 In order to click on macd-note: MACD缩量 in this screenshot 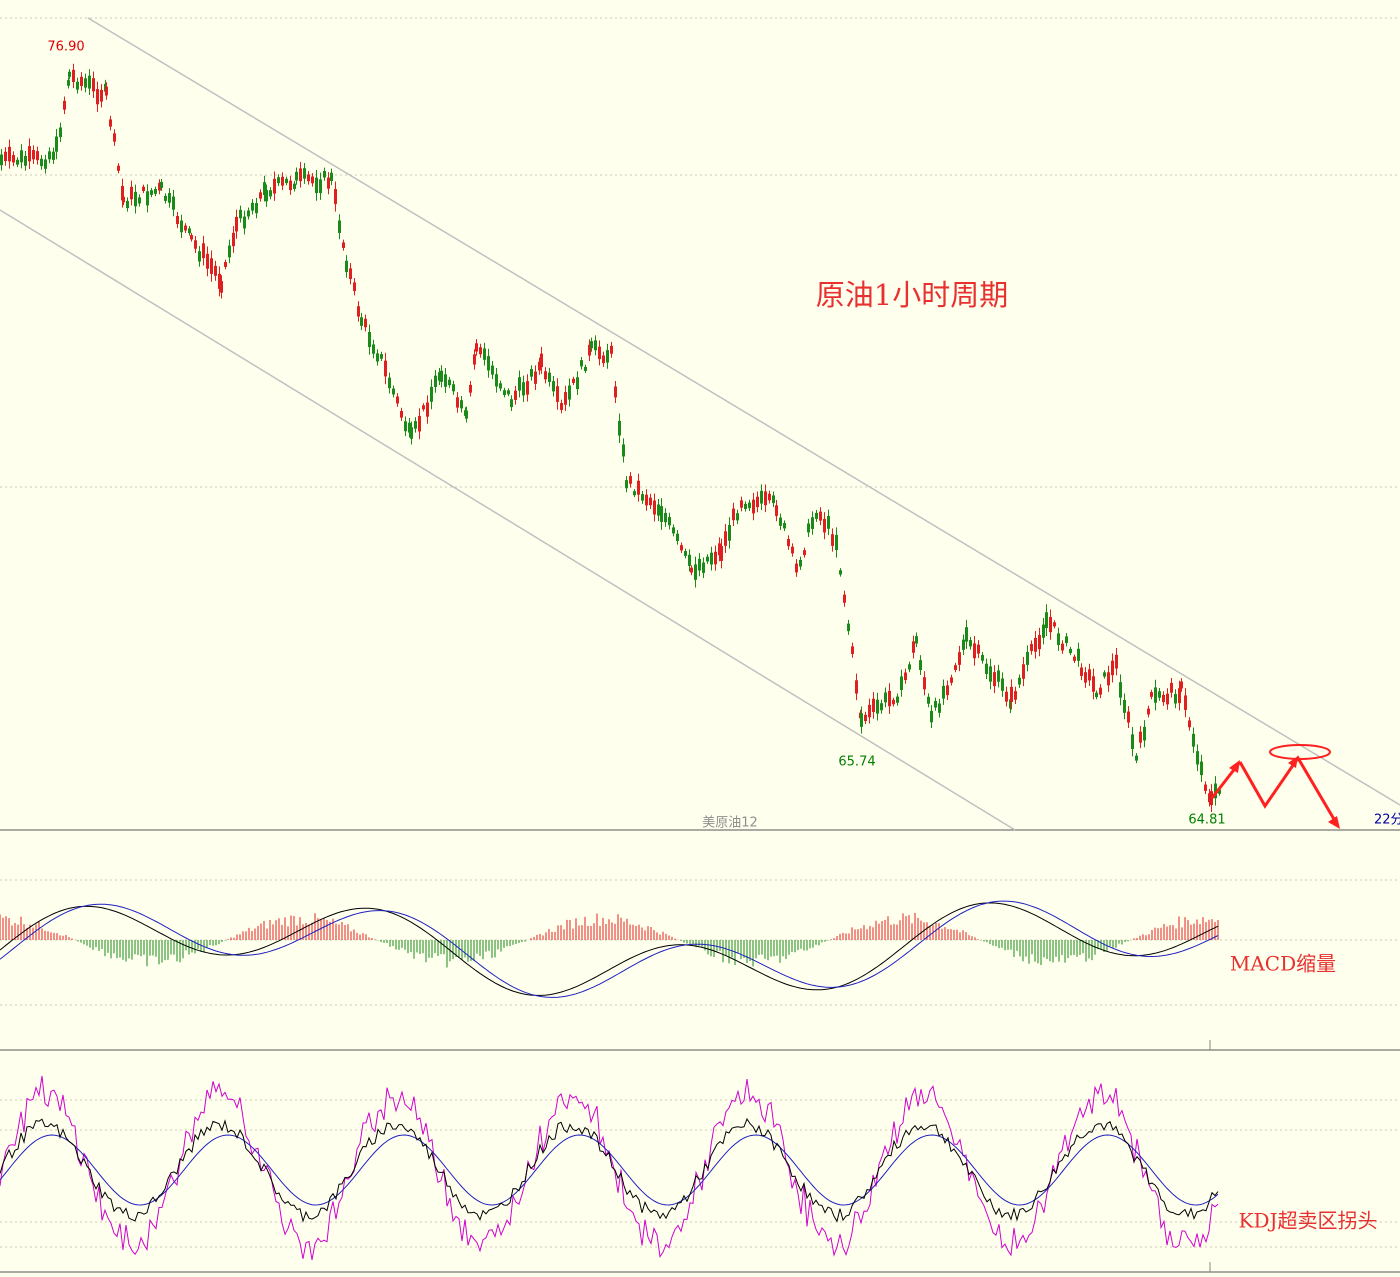, I will do `click(1283, 964)`.